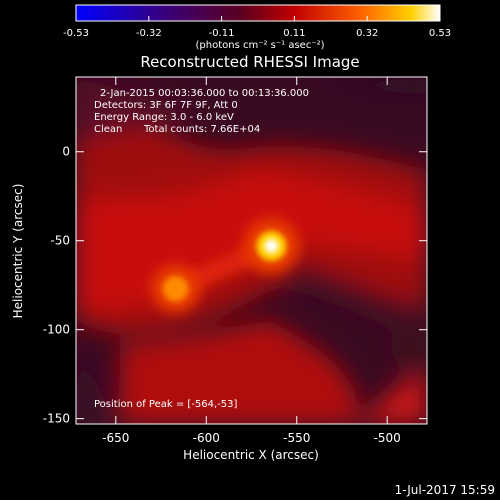 The image size is (500, 500). What do you see at coordinates (175, 289) in the screenshot?
I see `source-core` at bounding box center [175, 289].